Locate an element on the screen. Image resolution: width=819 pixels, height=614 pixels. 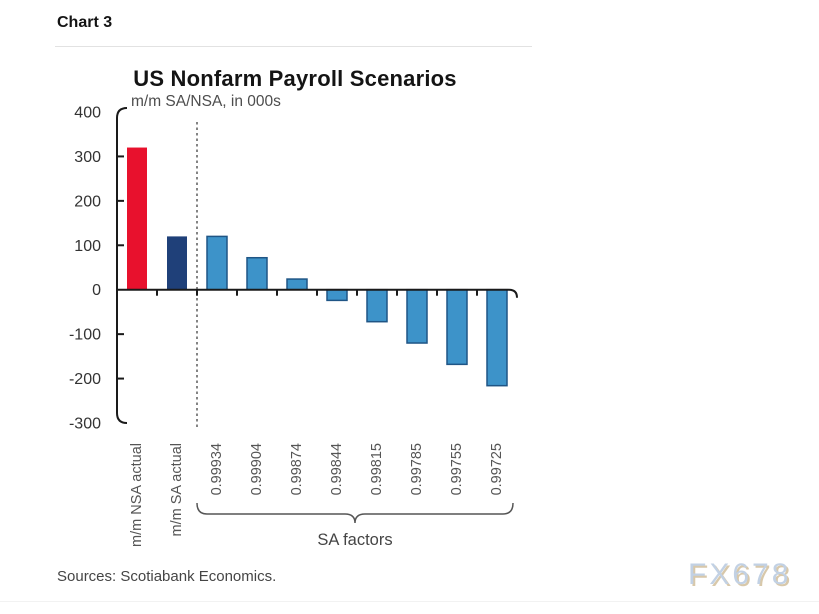
x-category-label: 0.99844 is located at coordinates (337, 469).